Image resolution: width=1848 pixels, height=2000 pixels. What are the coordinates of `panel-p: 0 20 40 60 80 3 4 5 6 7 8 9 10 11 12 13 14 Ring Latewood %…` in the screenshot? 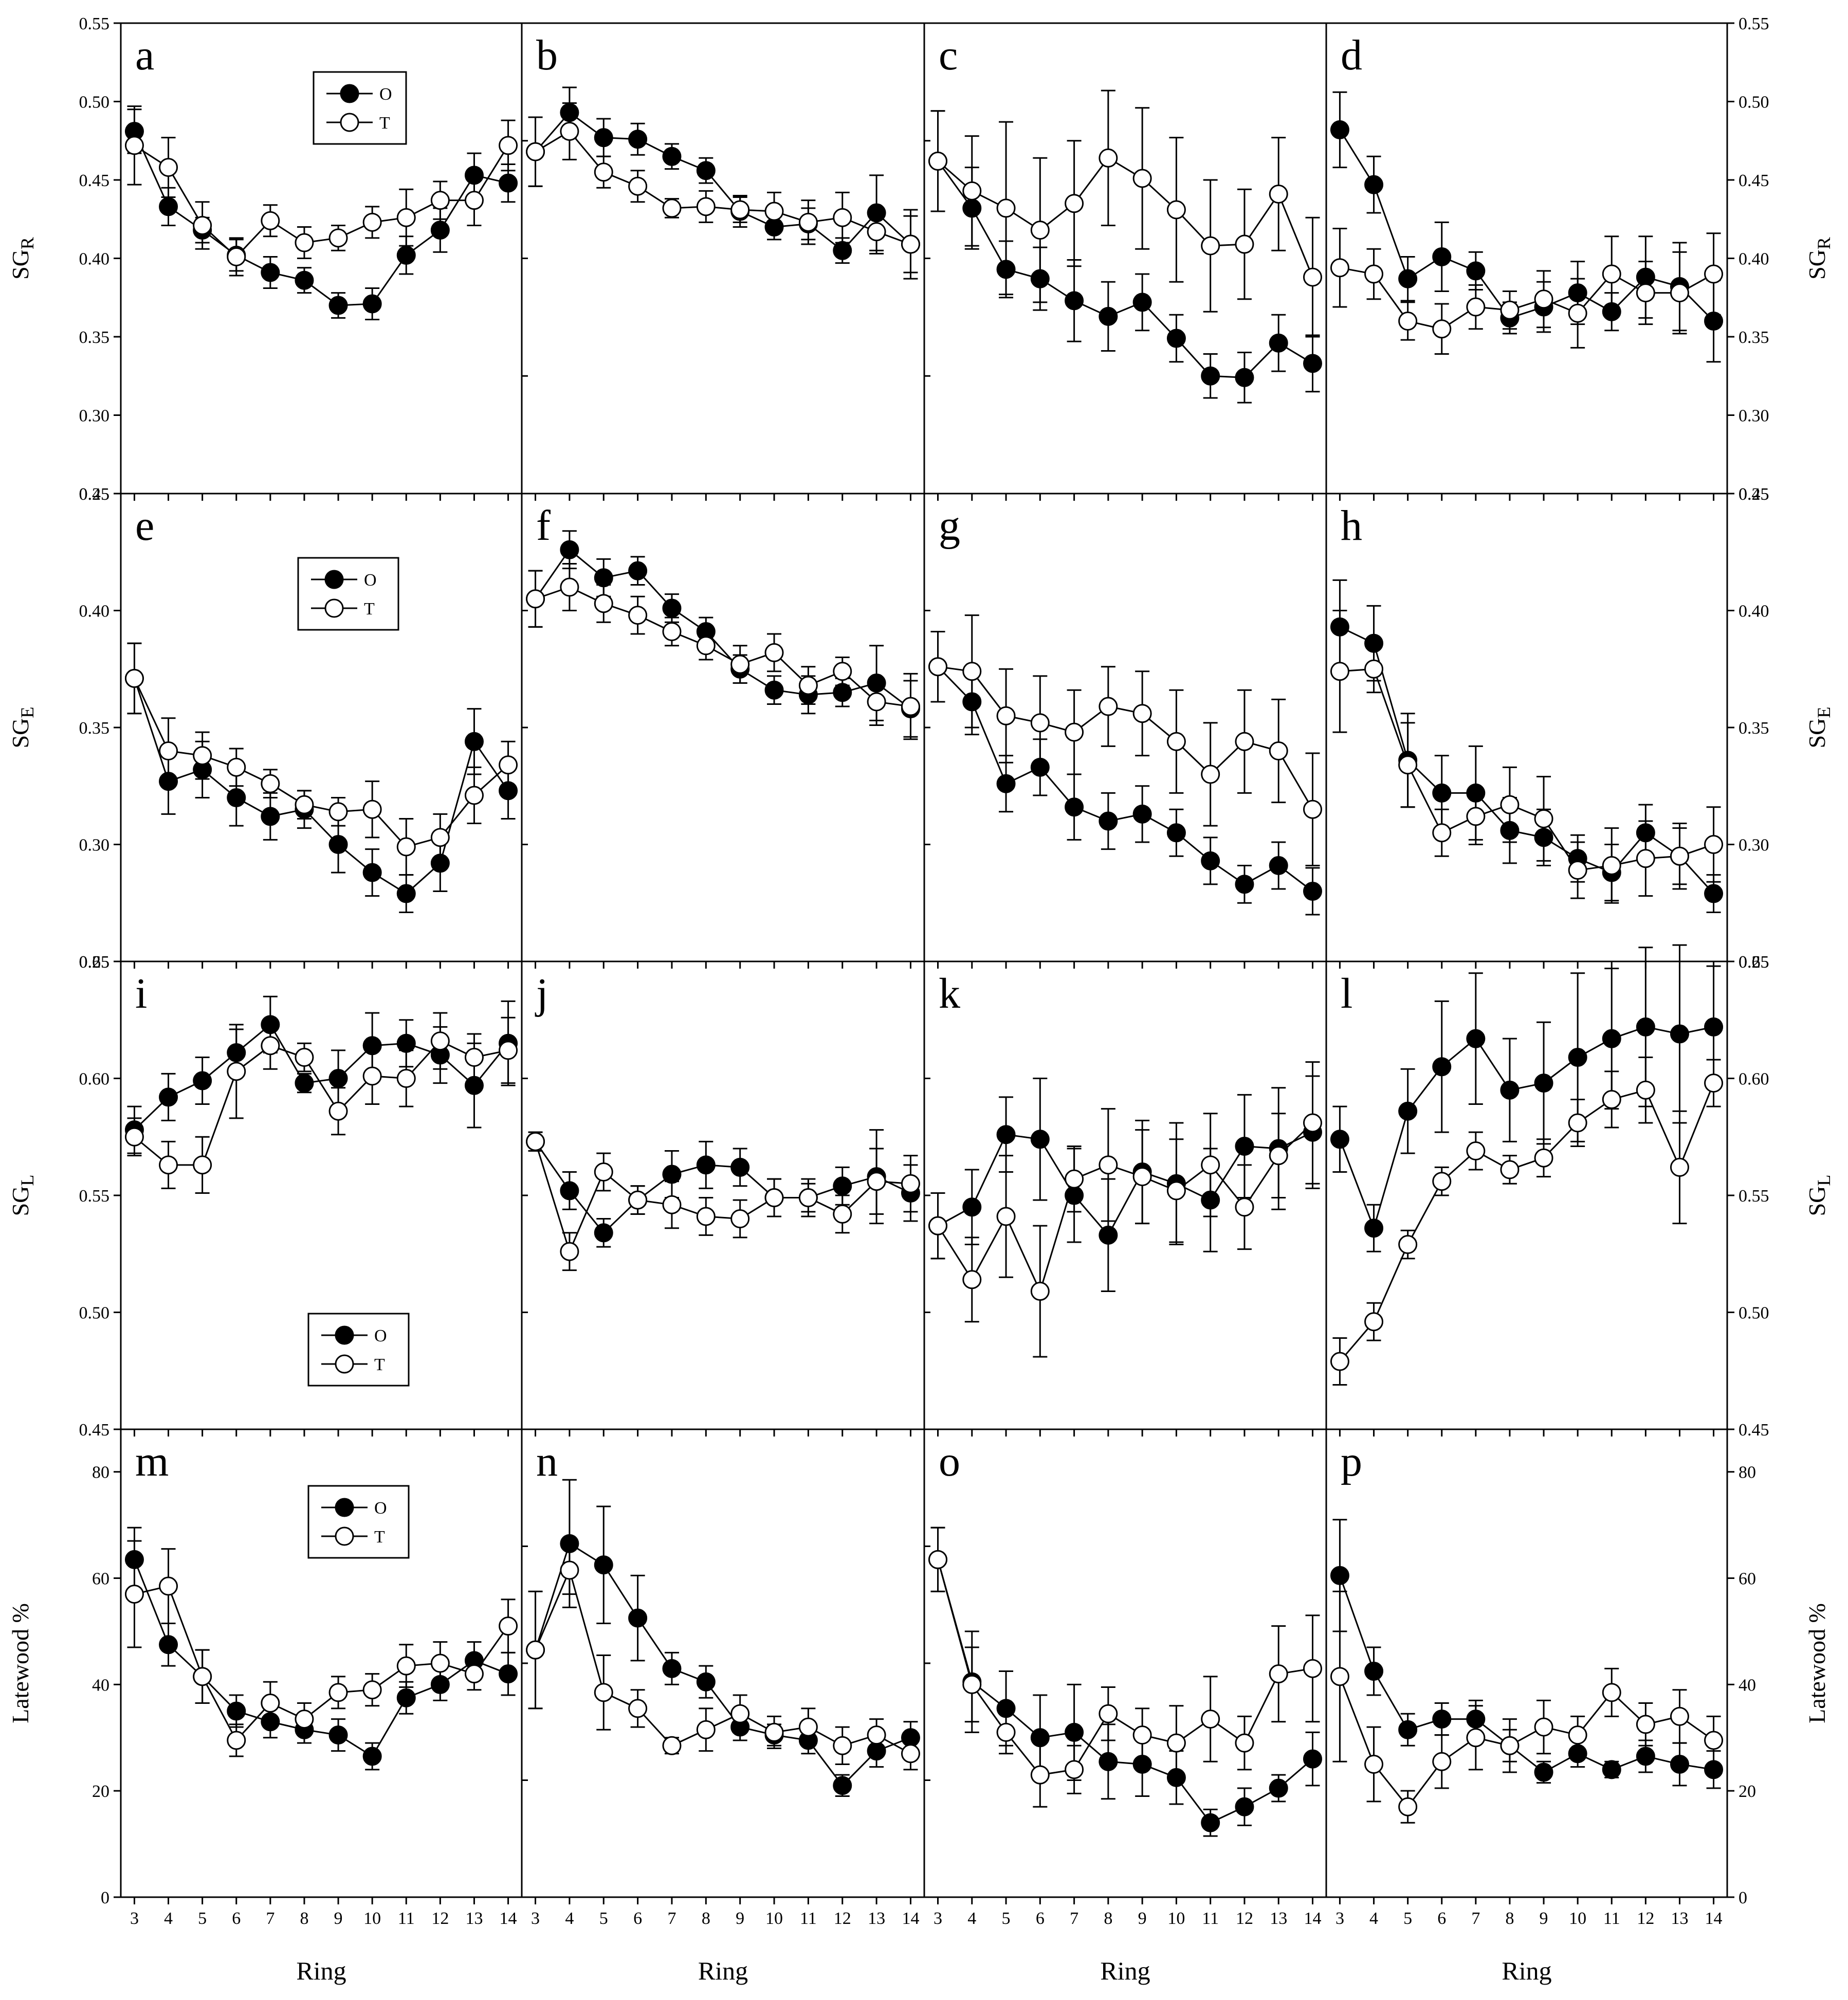 It's located at (1577, 1706).